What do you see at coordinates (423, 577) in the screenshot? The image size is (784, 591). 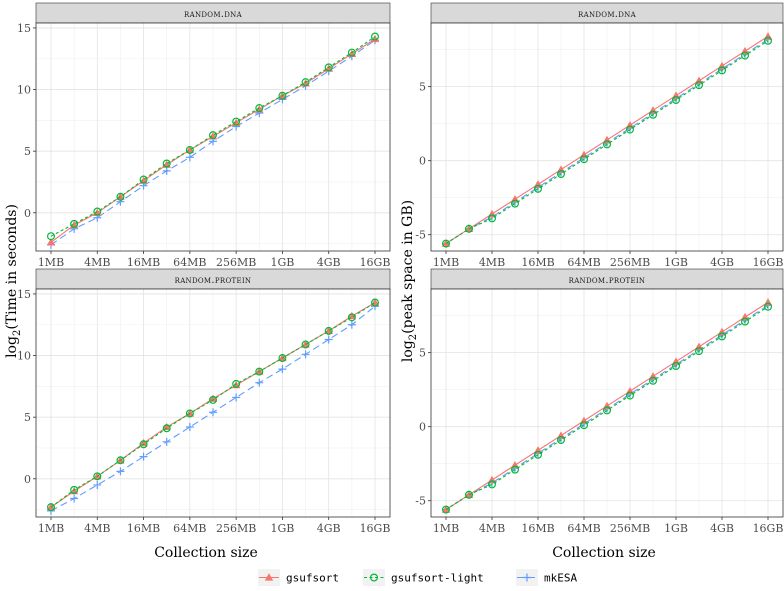 I see `legend-item-gsufsort-light: gsufsort-light` at bounding box center [423, 577].